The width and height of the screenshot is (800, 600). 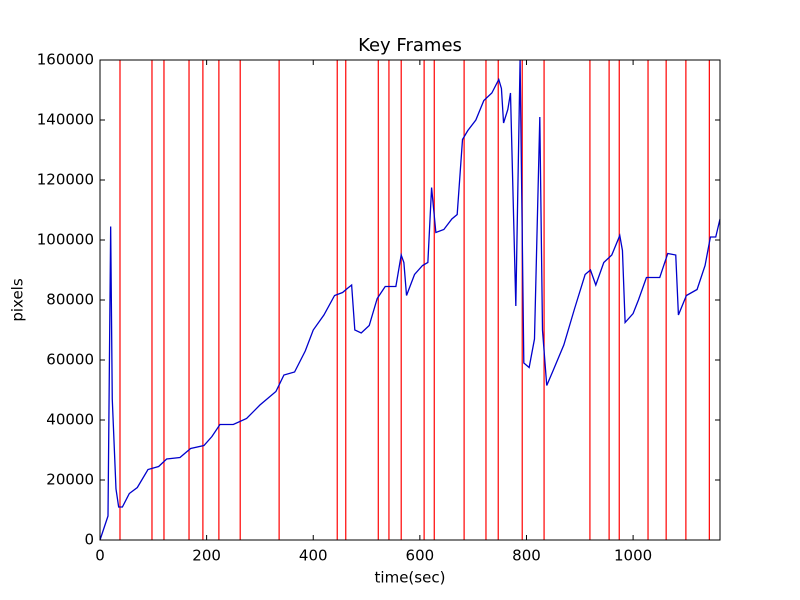 What do you see at coordinates (70, 480) in the screenshot?
I see `y-tick-label: 20000` at bounding box center [70, 480].